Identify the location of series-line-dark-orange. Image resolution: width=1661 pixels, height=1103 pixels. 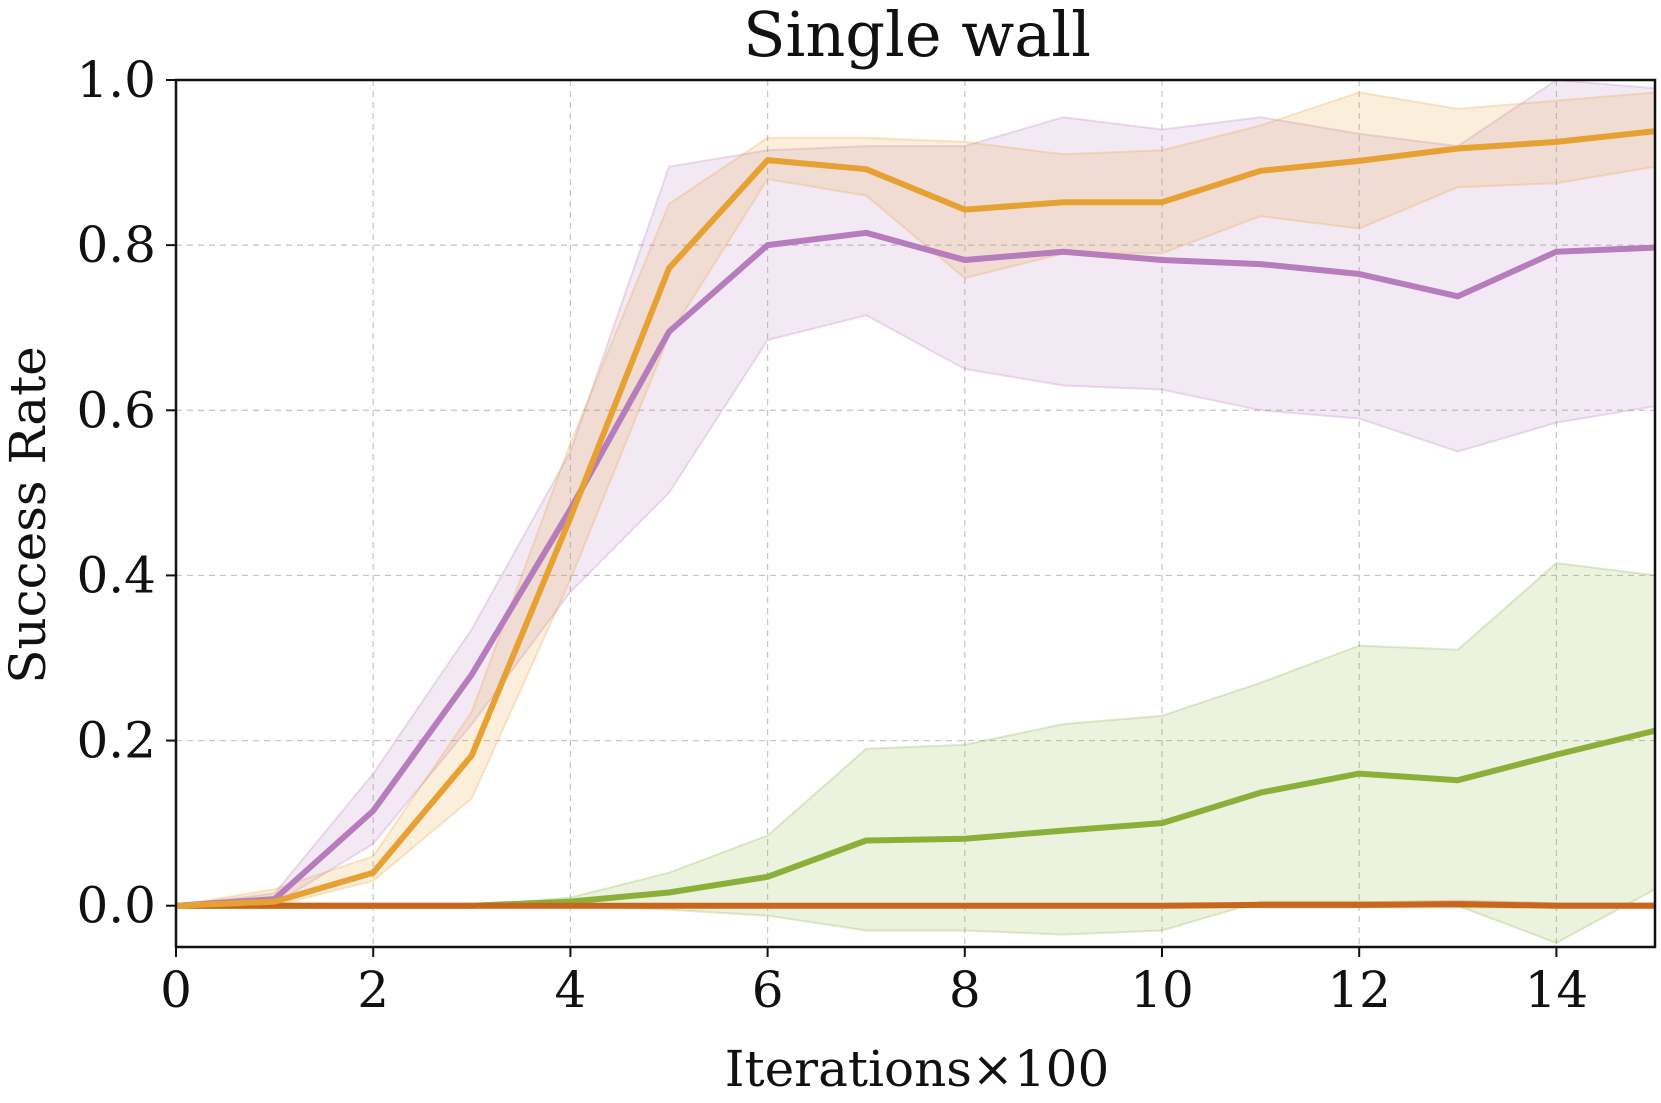
(915, 905).